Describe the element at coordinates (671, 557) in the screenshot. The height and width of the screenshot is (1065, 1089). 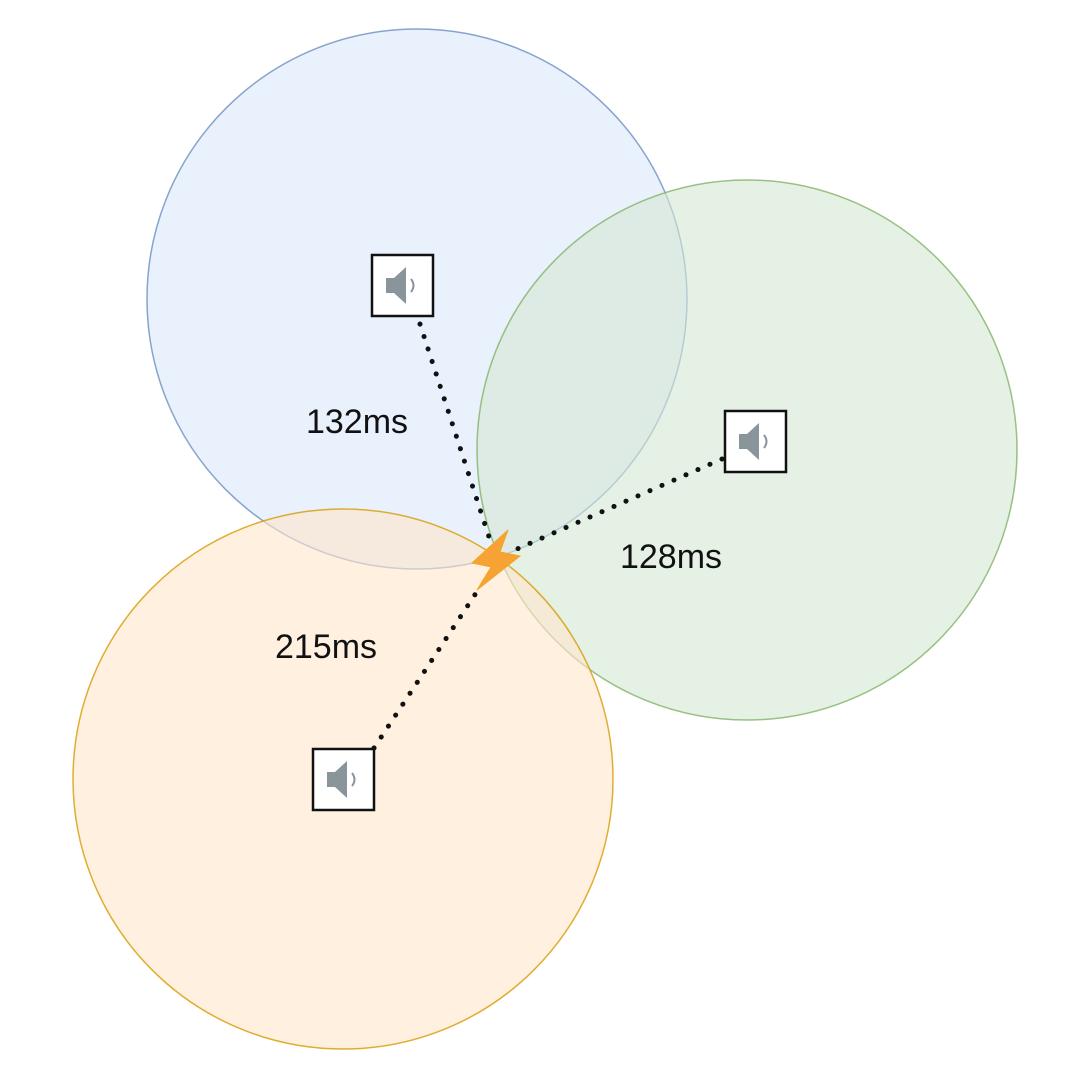
I see `delay-label-green: 128ms` at that location.